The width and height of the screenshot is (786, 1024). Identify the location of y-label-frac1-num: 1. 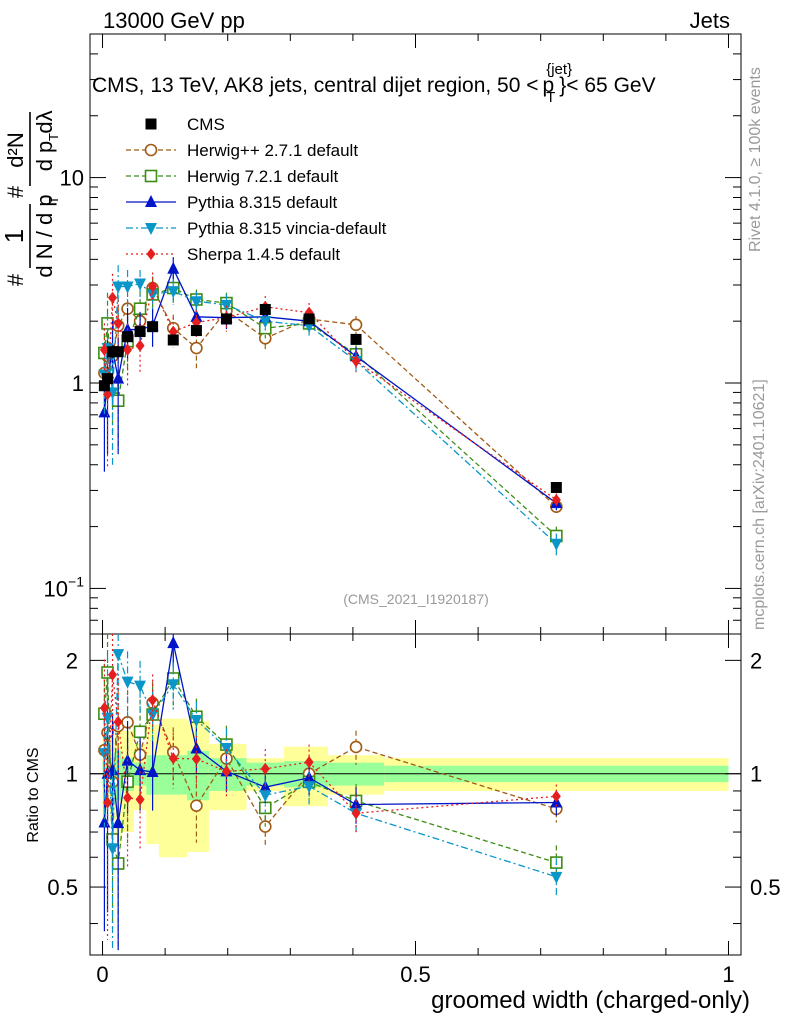
(14, 236).